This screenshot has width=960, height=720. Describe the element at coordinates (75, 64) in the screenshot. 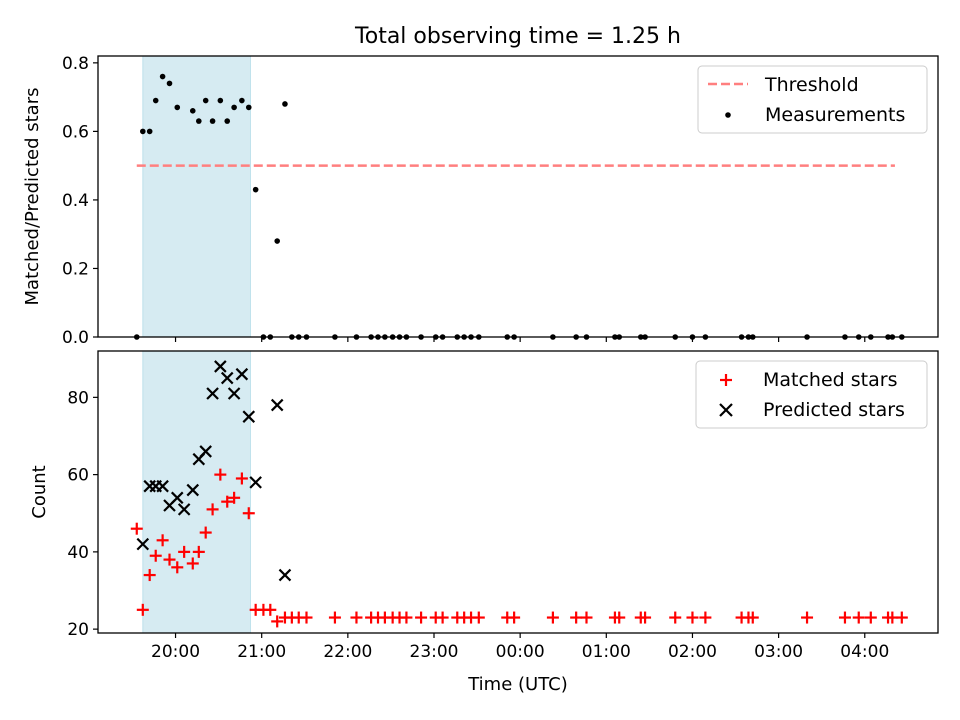

I see `y-tick-label: 0.8` at that location.